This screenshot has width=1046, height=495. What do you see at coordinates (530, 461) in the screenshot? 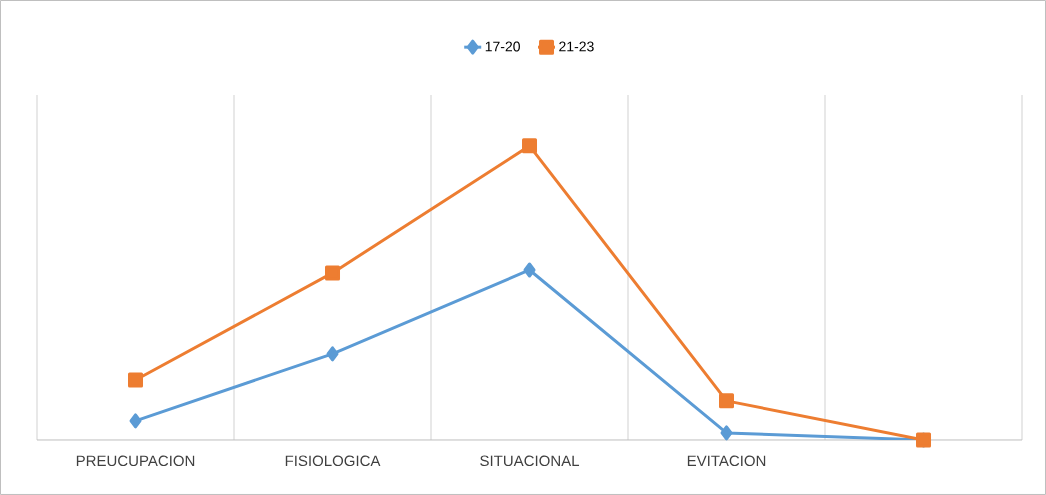
I see `x-tick-label: SITUACIONAL` at bounding box center [530, 461].